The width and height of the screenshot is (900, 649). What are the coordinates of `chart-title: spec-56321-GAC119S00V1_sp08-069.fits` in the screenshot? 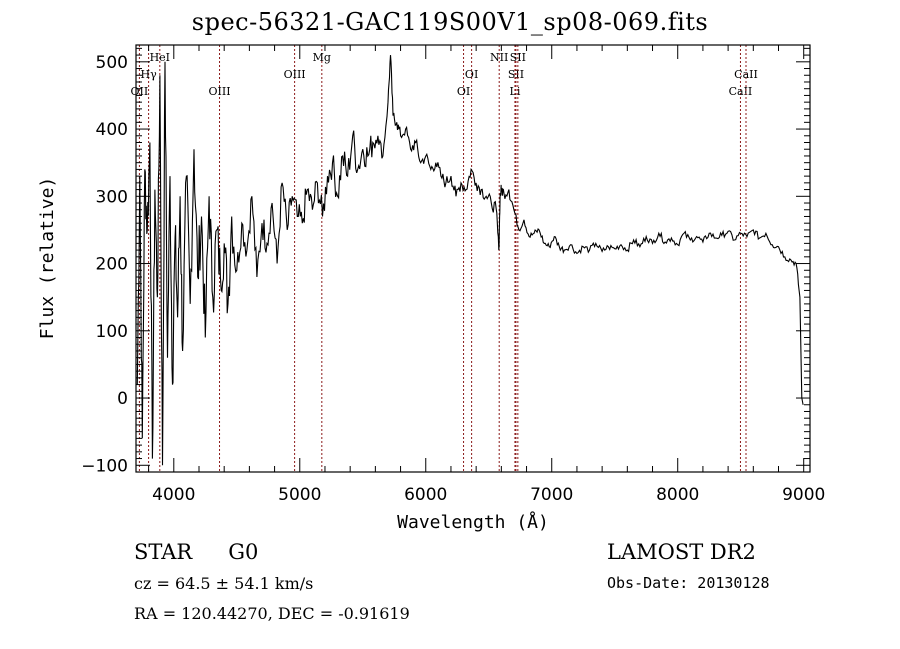 It's located at (450, 22).